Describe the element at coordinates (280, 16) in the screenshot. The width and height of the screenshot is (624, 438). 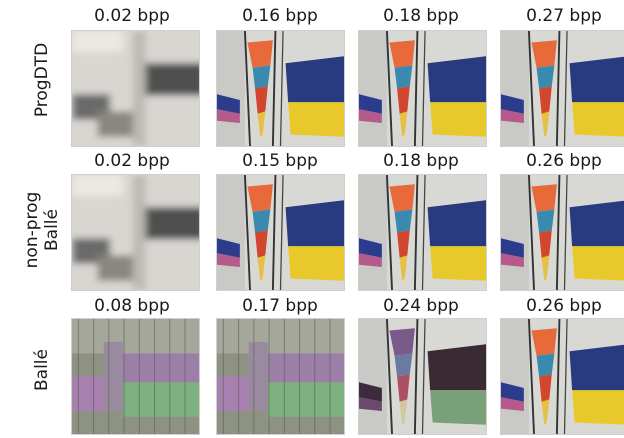
I see `bpp-label: 0.16 bpp` at that location.